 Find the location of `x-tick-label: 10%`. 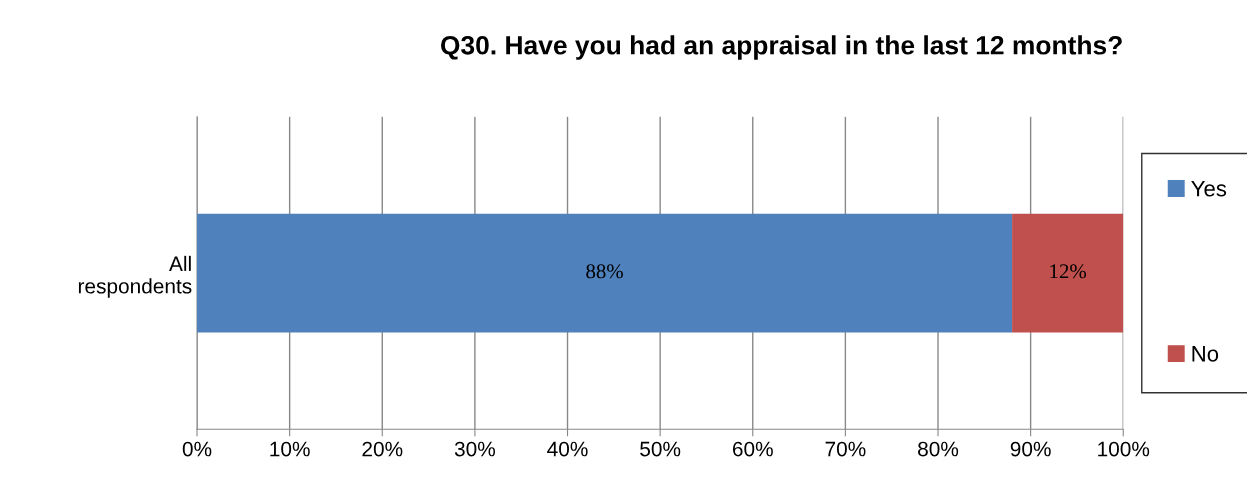

x-tick-label: 10% is located at coordinates (290, 449).